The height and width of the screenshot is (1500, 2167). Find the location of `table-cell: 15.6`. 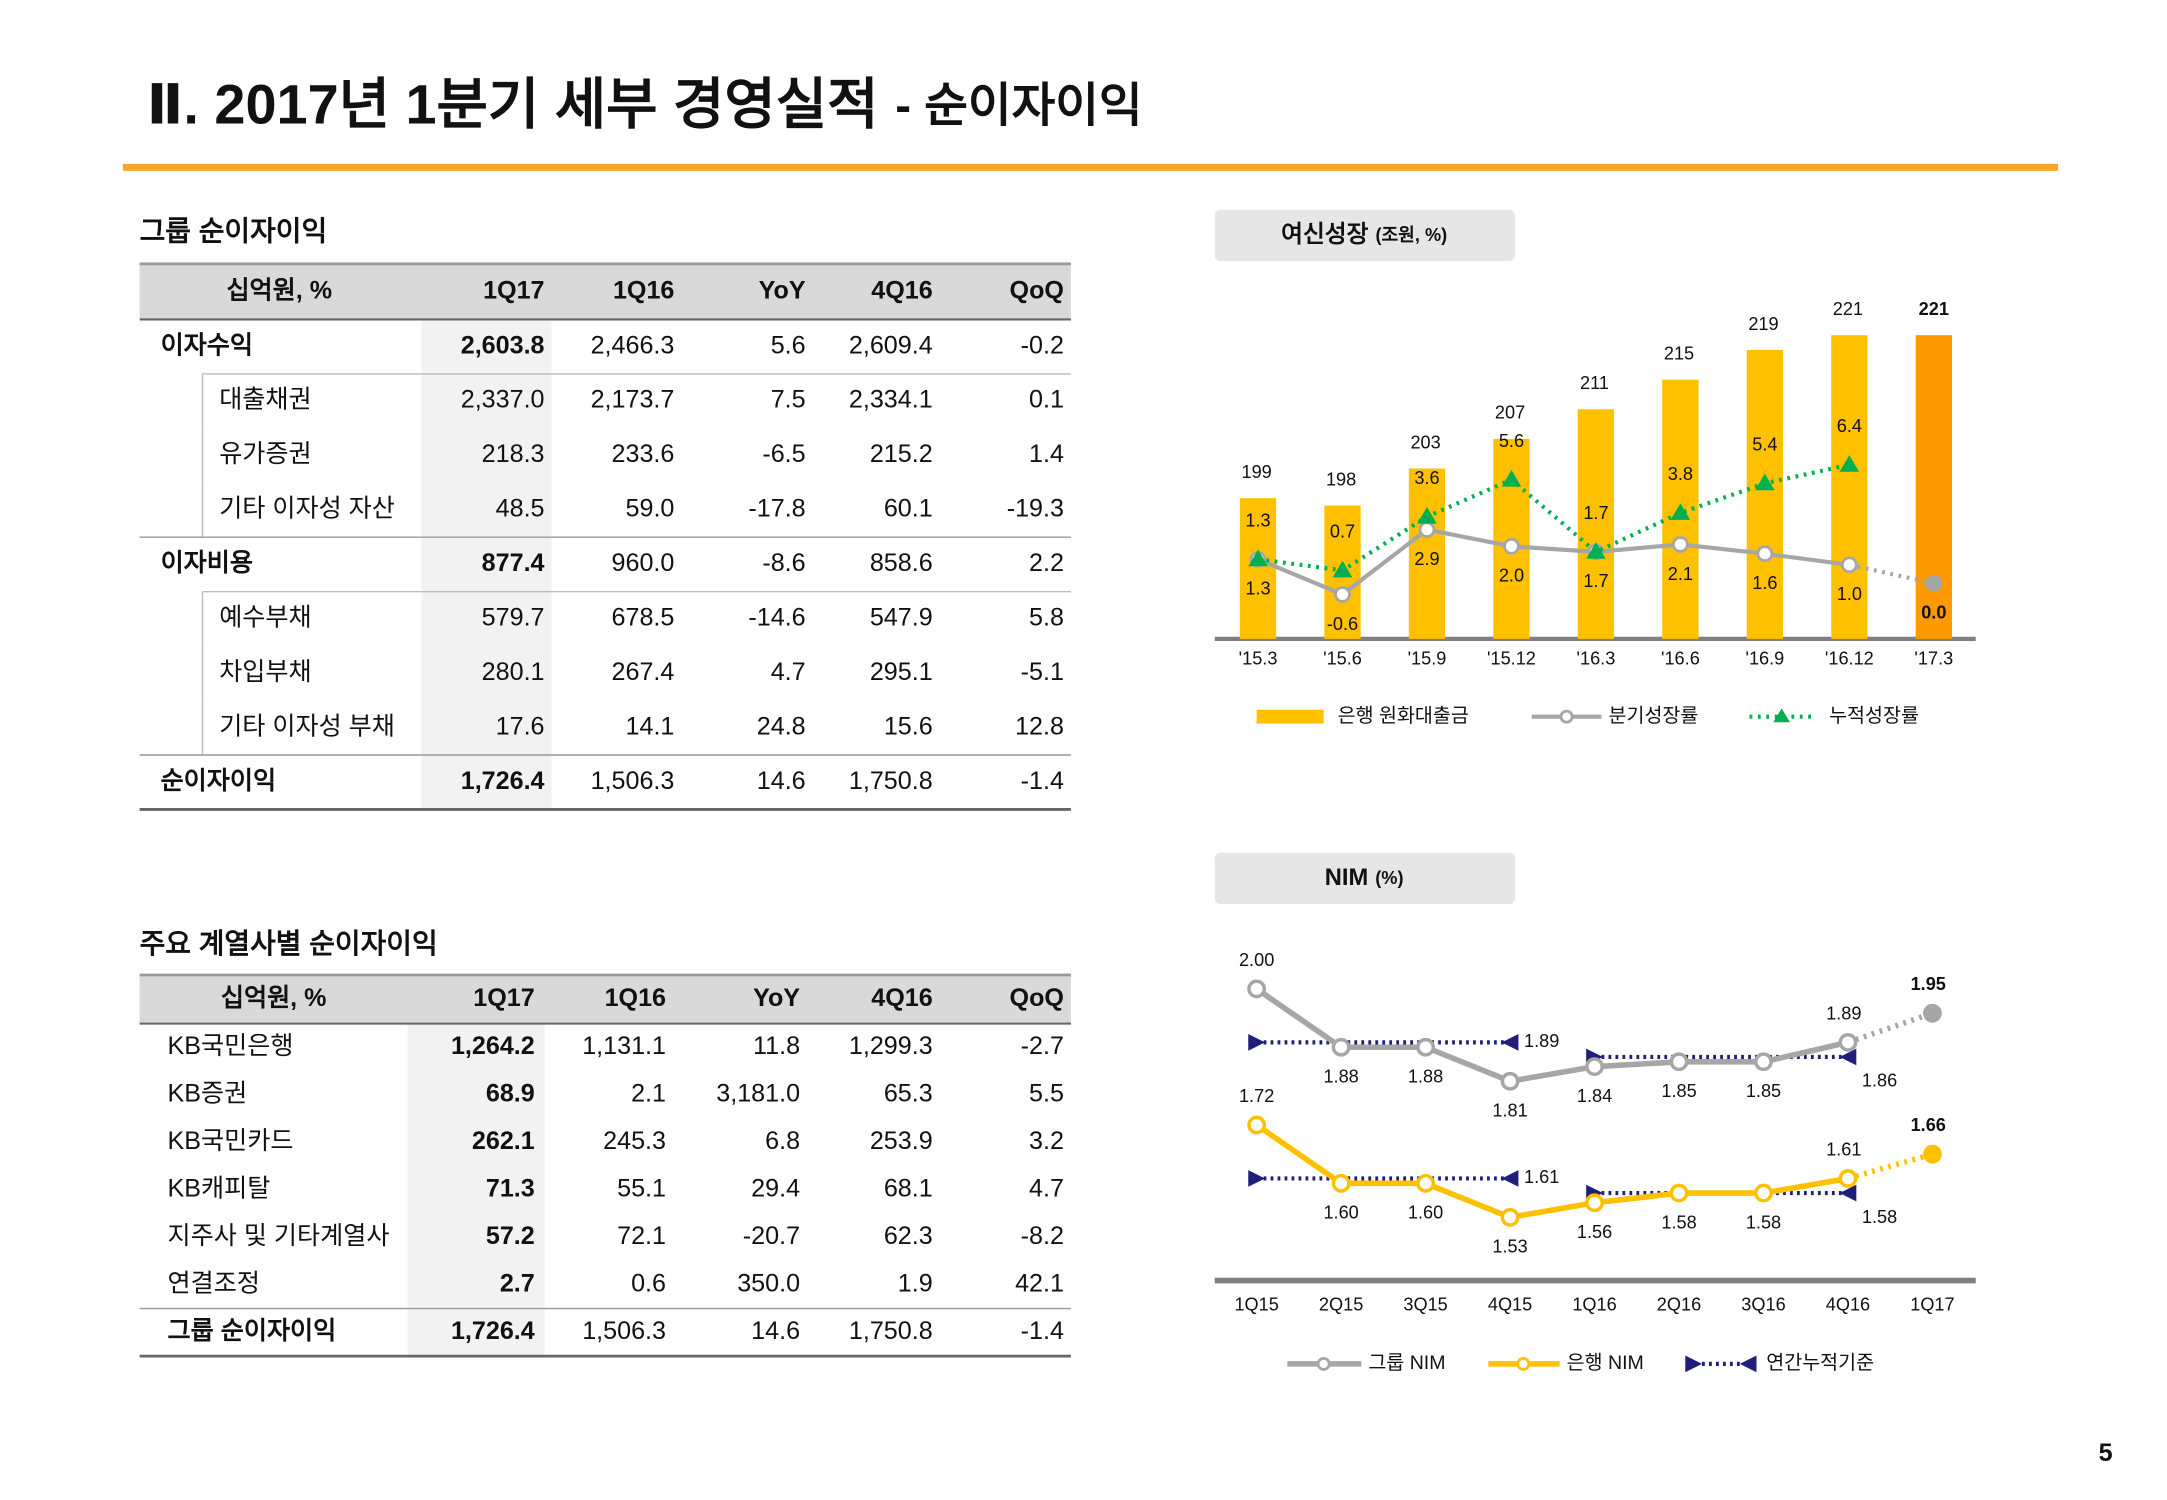

table-cell: 15.6 is located at coordinates (908, 726).